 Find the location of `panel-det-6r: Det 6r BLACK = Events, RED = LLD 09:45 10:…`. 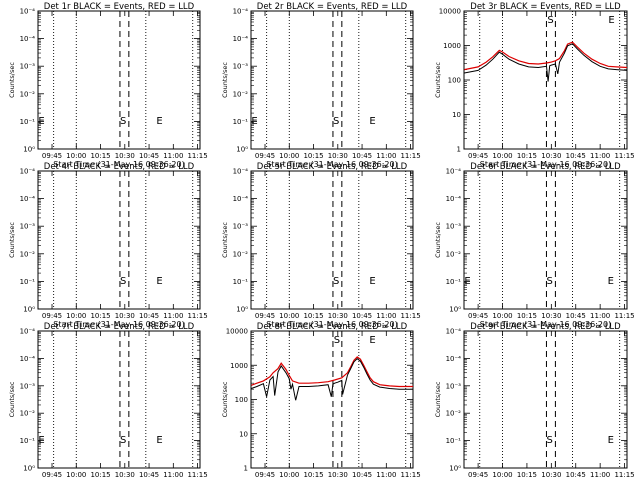

panel-det-6r: Det 6r BLACK = Events, RED = LLD 09:45 10:… is located at coordinates (534, 245).